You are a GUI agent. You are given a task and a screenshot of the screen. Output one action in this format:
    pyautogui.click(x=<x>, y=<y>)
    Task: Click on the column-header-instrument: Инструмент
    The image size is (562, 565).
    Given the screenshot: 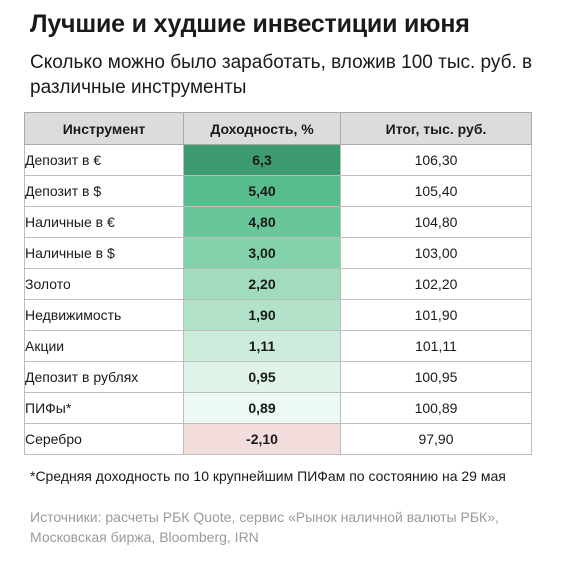 What is the action you would take?
    pyautogui.click(x=104, y=128)
    